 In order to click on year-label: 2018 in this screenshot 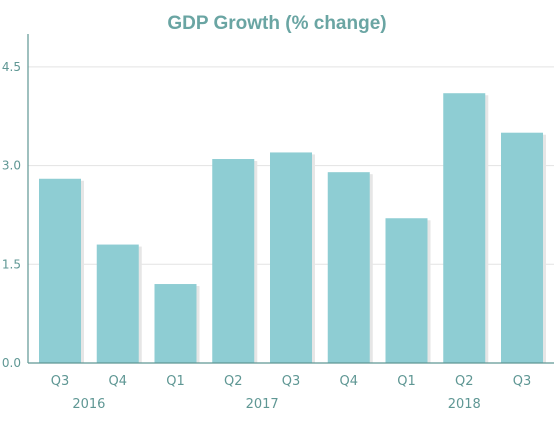, I will do `click(464, 404)`.